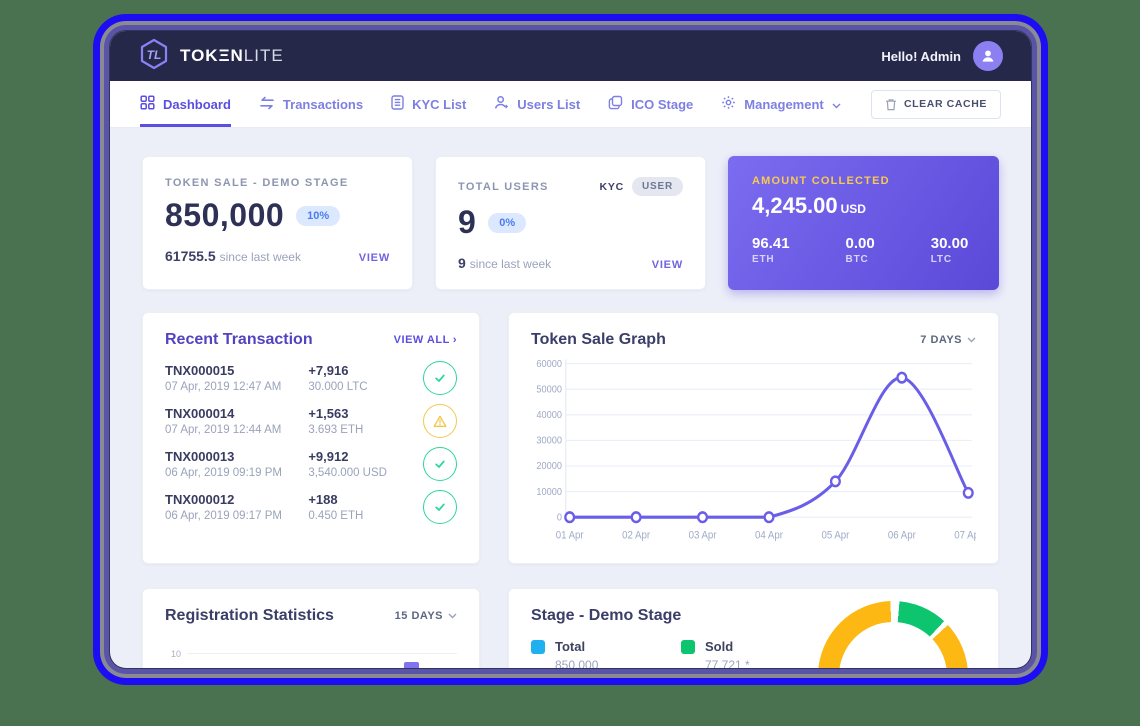 This screenshot has width=1140, height=726. I want to click on registration-range-select: 15 DAYS, so click(426, 616).